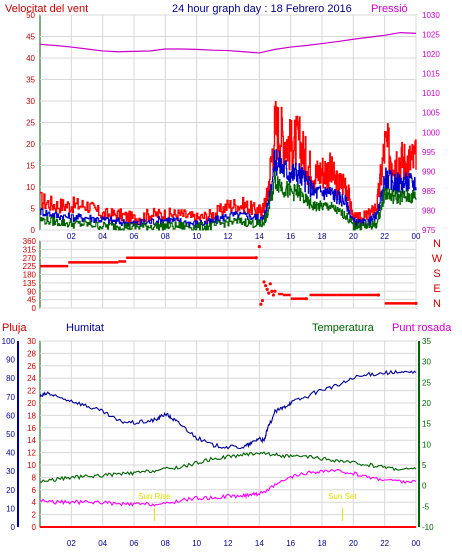 Image resolution: width=462 pixels, height=555 pixels. Describe the element at coordinates (33, 209) in the screenshot. I see `wind-tick-label: 5` at that location.